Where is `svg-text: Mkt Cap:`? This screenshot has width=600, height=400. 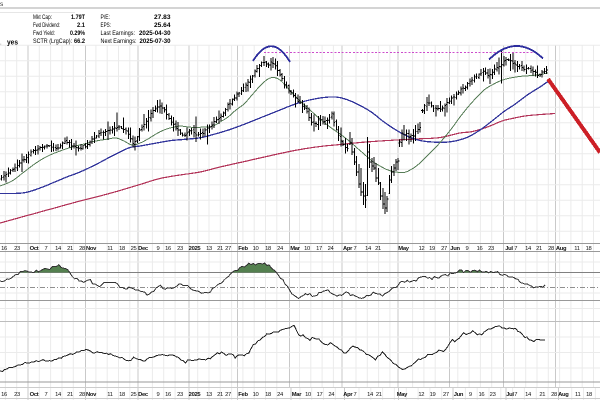 svg-text: Mkt Cap: is located at coordinates (42, 17).